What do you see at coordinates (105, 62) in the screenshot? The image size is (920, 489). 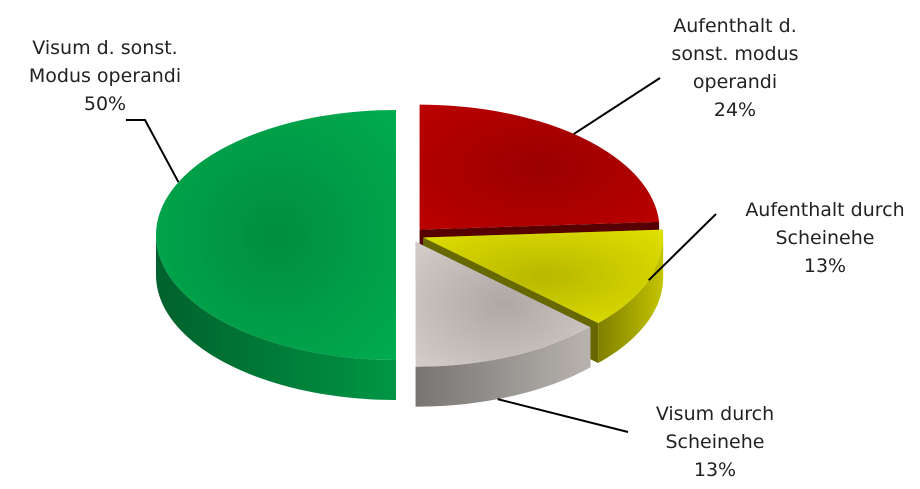 I see `category-name: Visum d. sonst. Modus operandi` at bounding box center [105, 62].